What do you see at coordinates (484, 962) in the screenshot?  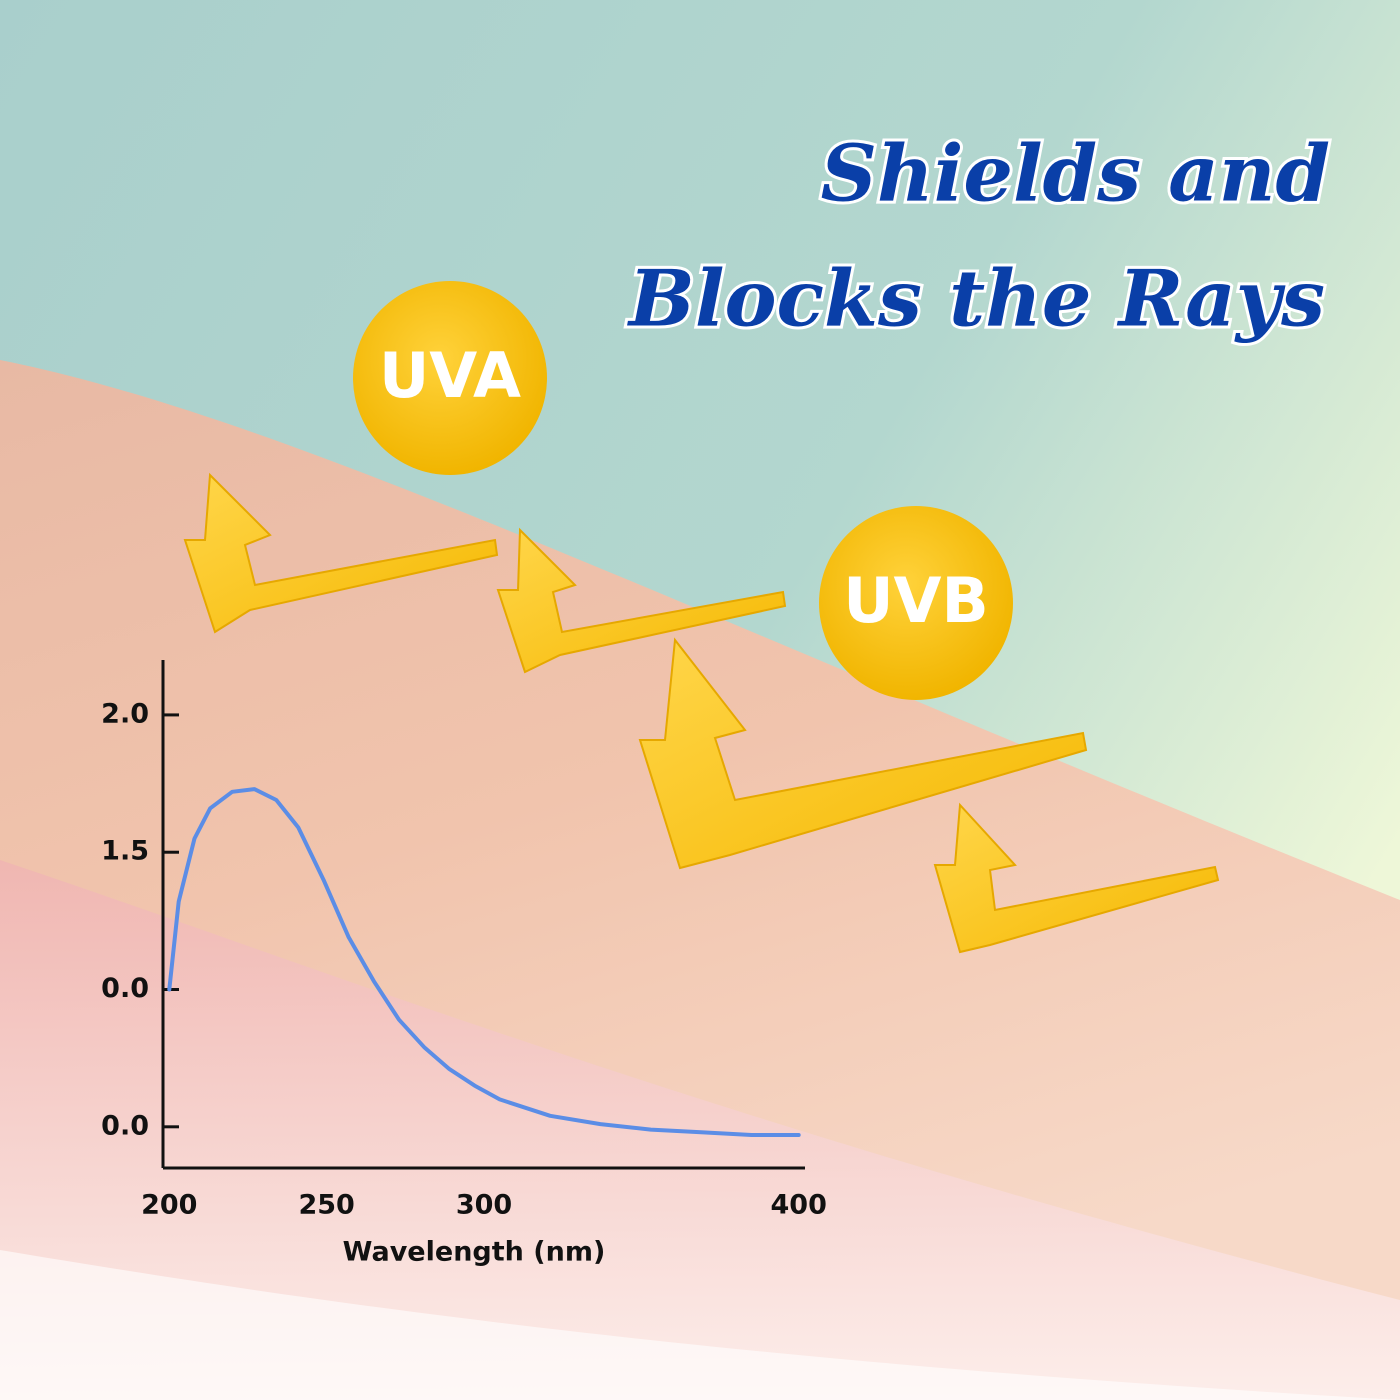 I see `data-line` at bounding box center [484, 962].